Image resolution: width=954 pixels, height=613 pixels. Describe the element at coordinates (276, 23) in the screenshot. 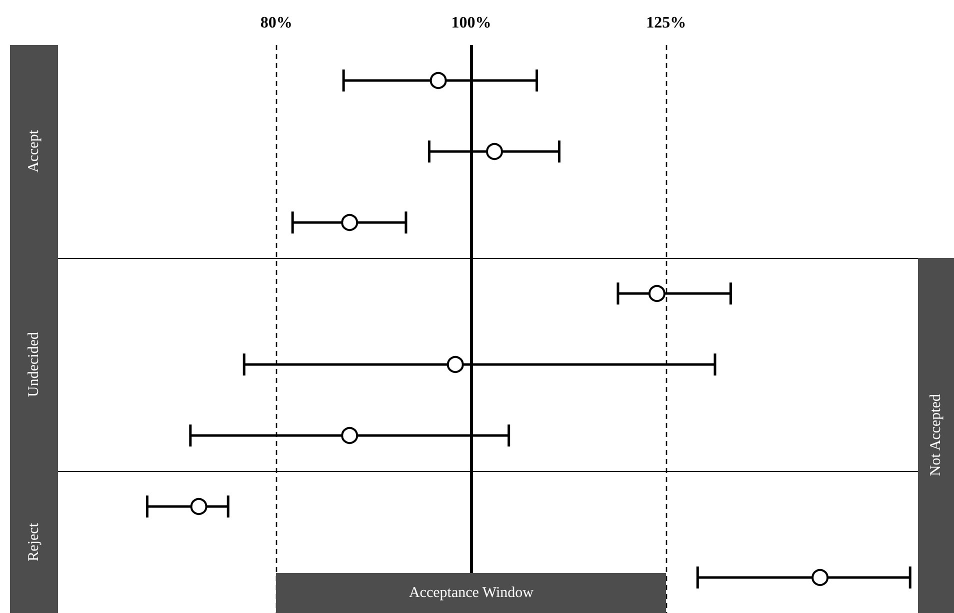

I see `x-tick-label: 80%` at that location.